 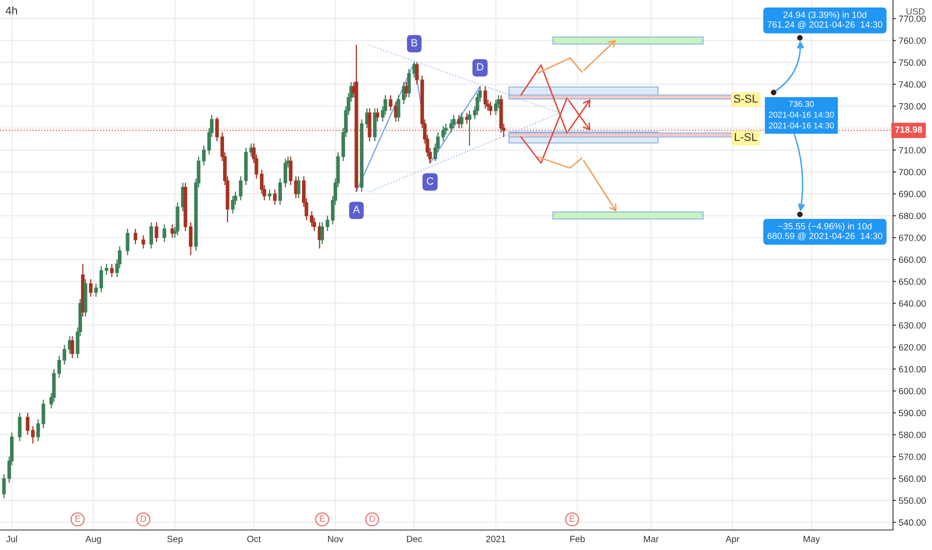 I want to click on y-tick-label: 590.00, so click(x=912, y=413).